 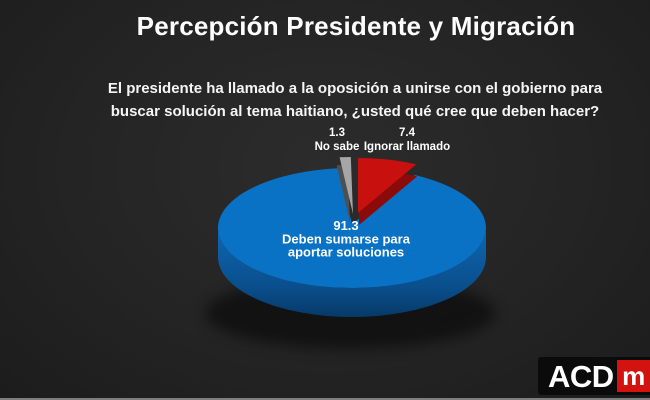 I want to click on acd-logo-red-box: m, so click(x=633, y=376).